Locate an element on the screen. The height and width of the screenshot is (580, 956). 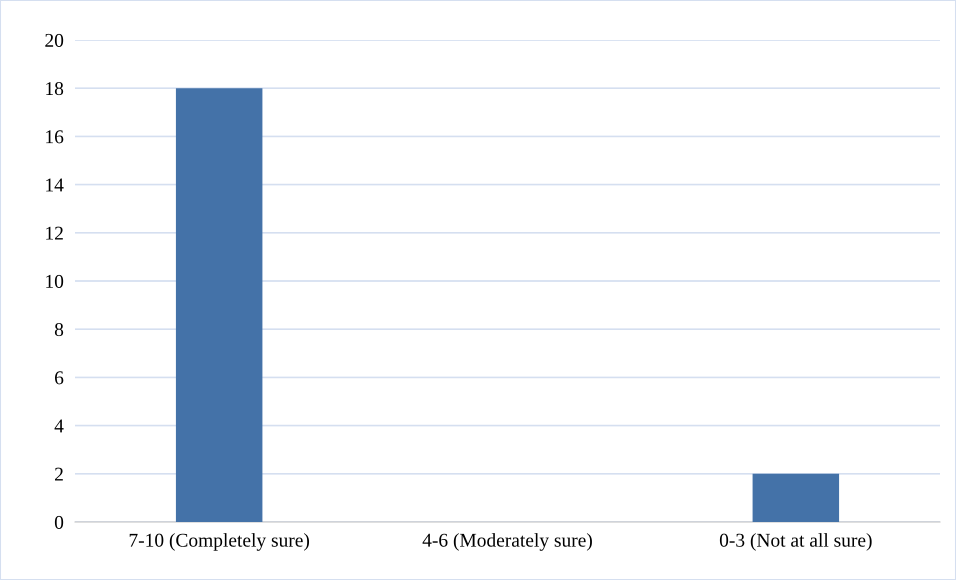
y-tick-label: 2 is located at coordinates (59, 474).